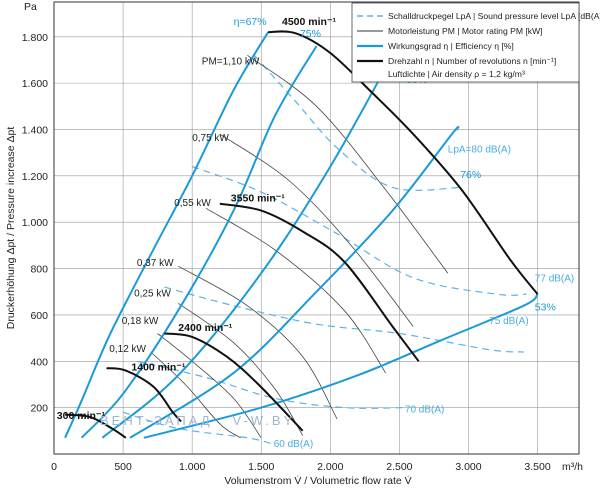  Describe the element at coordinates (81, 416) in the screenshot. I see `speed-label-300: 300 min⁻¹` at that location.